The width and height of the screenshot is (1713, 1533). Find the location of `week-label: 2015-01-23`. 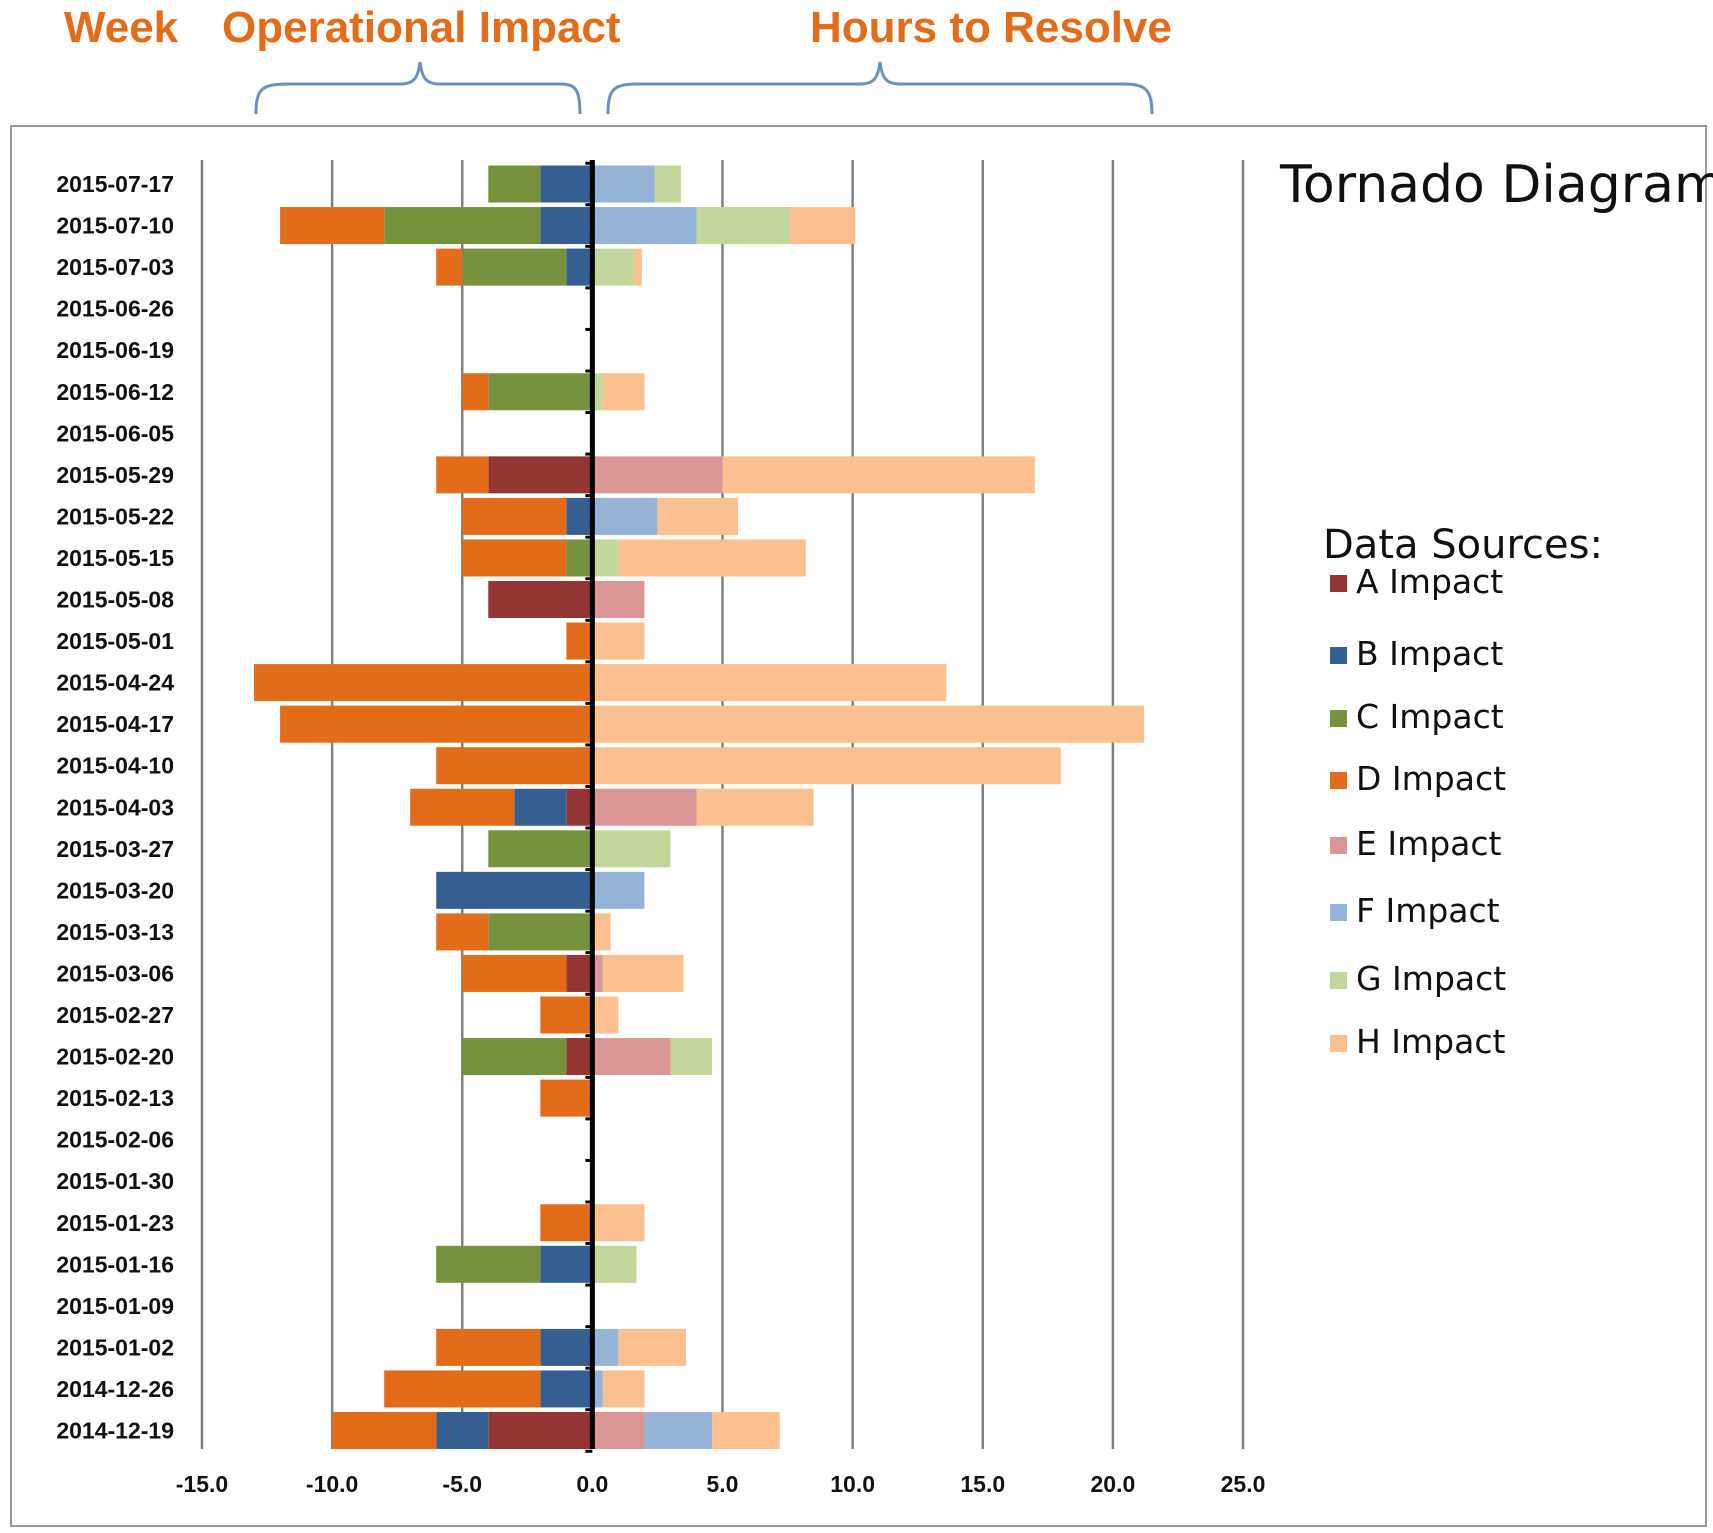

week-label: 2015-01-23 is located at coordinates (115, 1223).